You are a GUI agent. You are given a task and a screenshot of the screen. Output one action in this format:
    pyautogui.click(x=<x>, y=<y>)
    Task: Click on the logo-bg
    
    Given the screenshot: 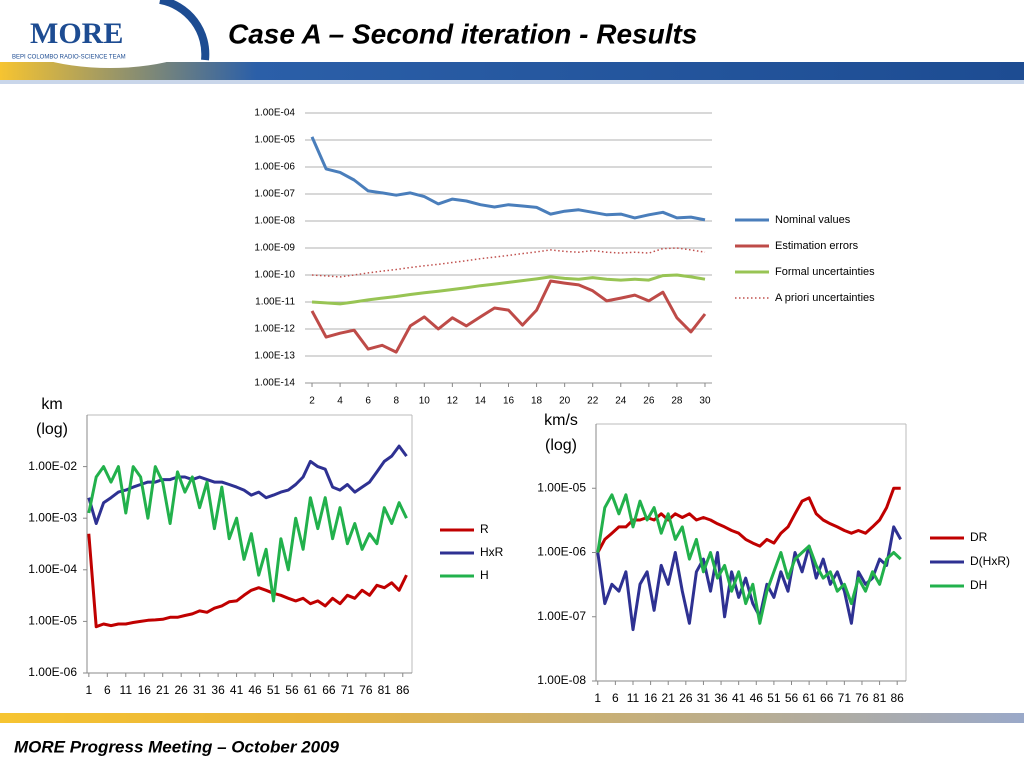 What is the action you would take?
    pyautogui.click(x=110, y=34)
    